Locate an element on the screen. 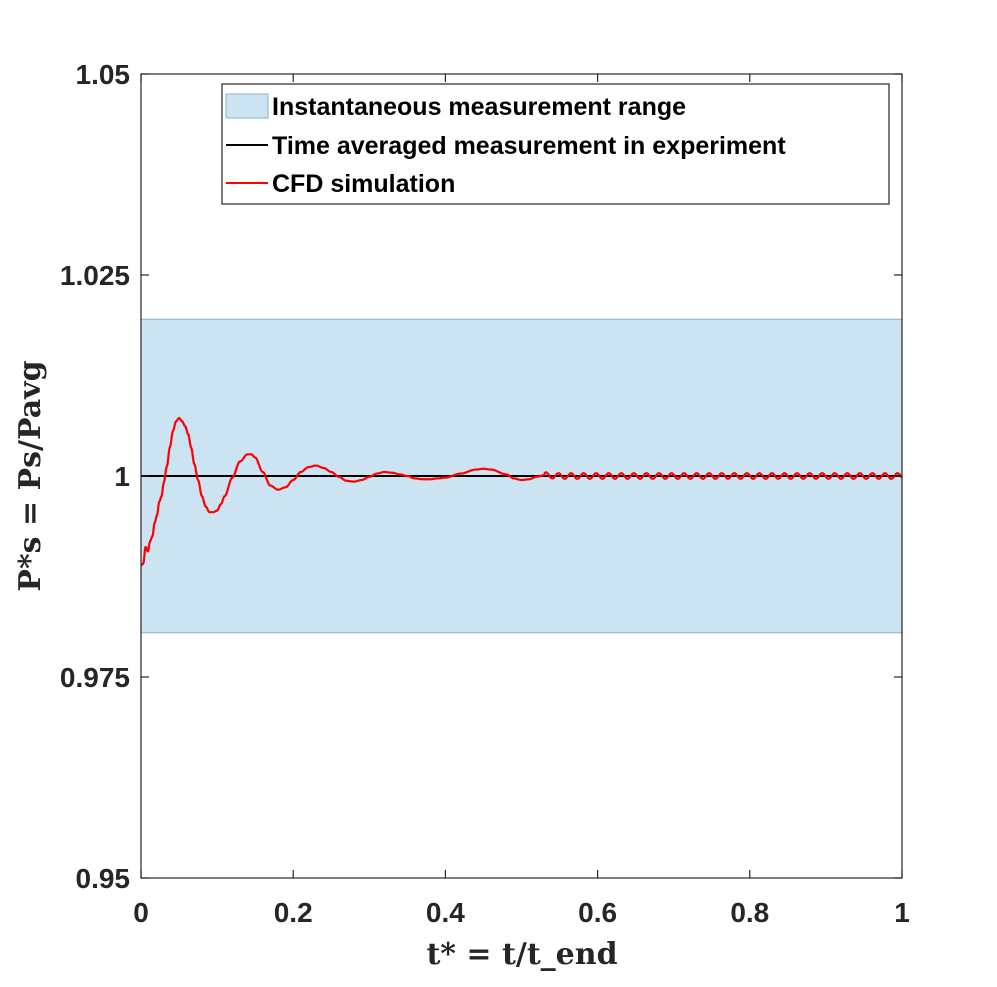  legend-label-cfd: CFD simulation is located at coordinates (363, 184).